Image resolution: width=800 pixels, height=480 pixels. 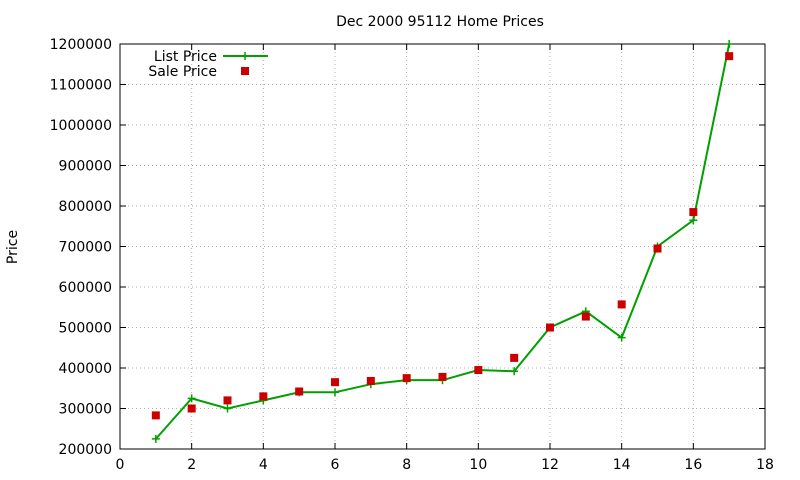 What do you see at coordinates (85, 410) in the screenshot?
I see `y-tick-label: 300000` at bounding box center [85, 410].